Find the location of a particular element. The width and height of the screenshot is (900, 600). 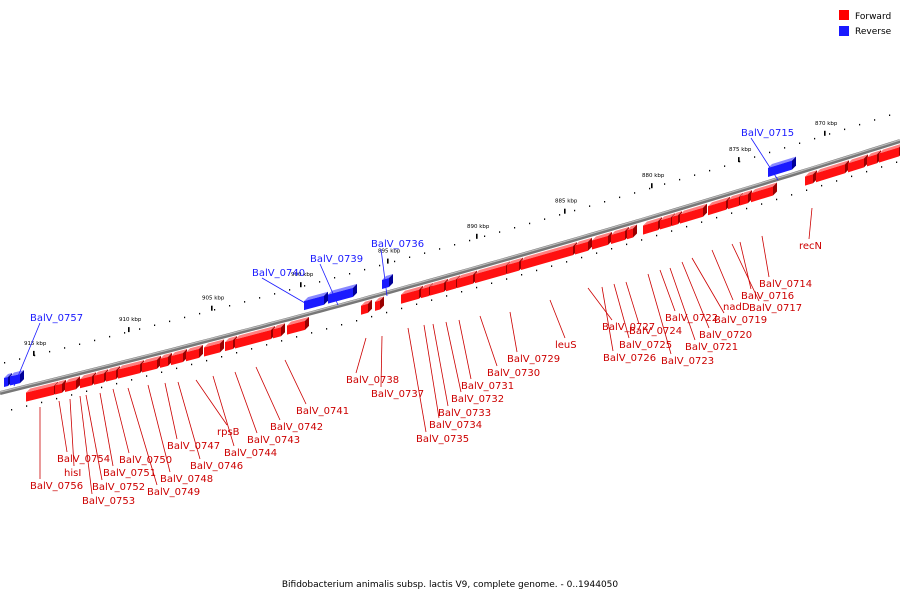

gene-label: BalV_0747 is located at coordinates (193, 446).